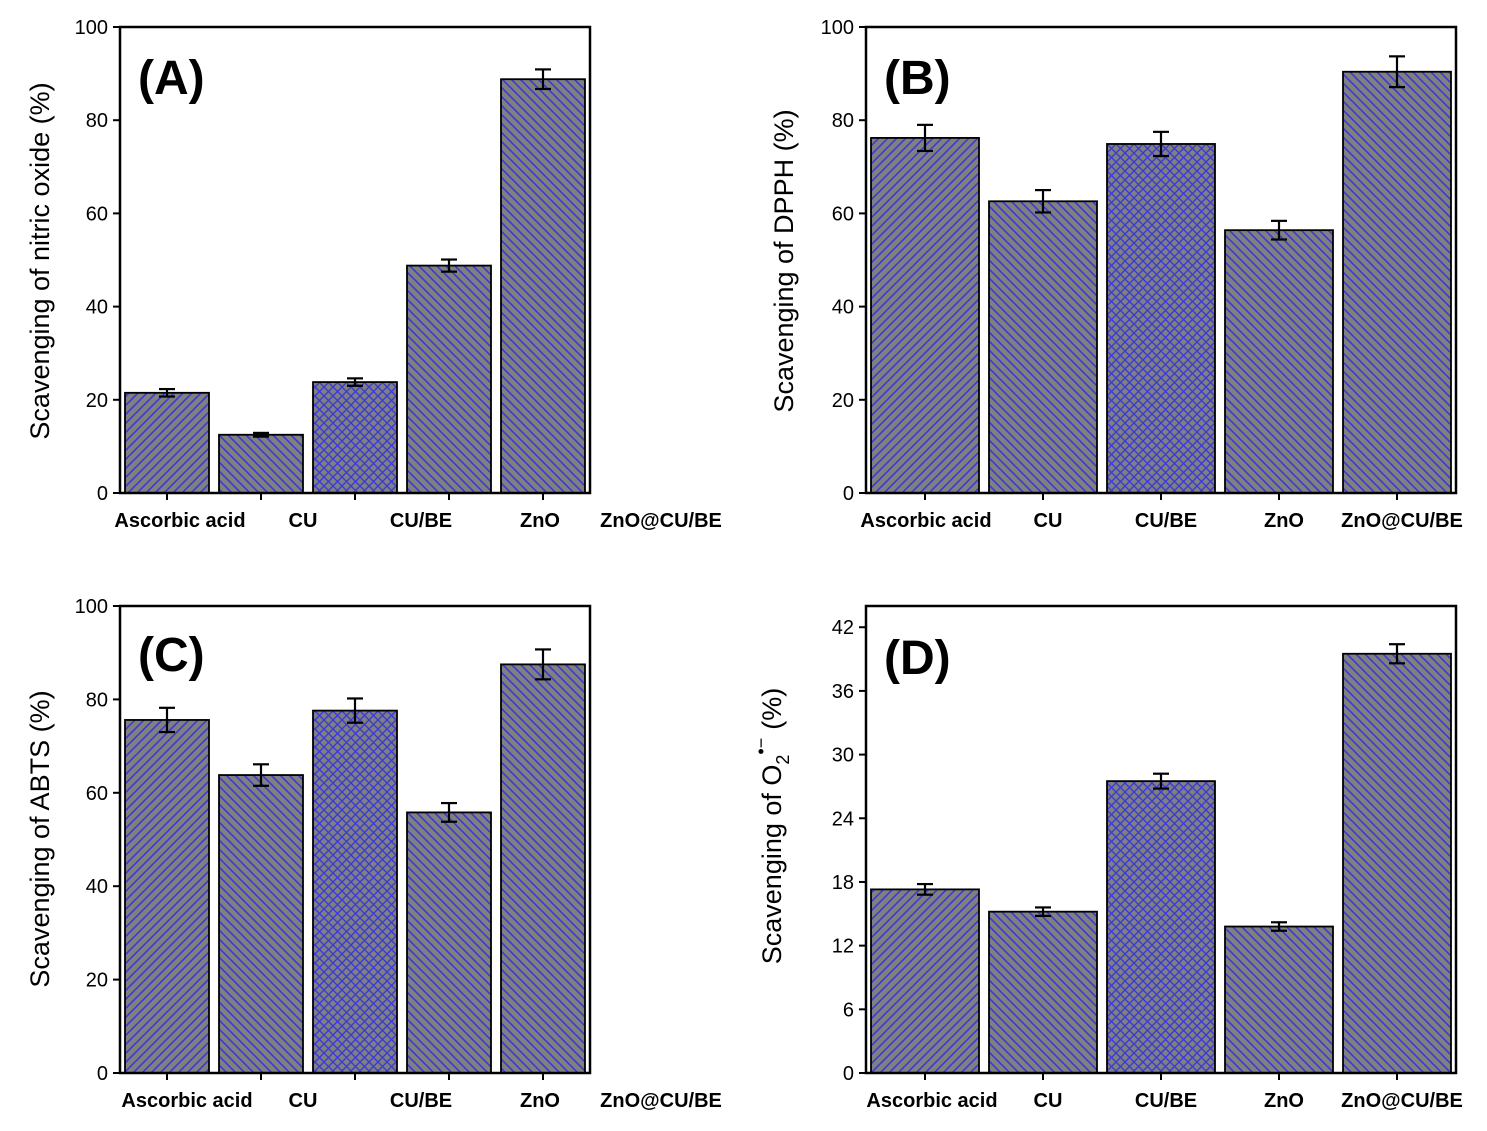  Describe the element at coordinates (843, 628) in the screenshot. I see `y-tick-label: 42` at that location.